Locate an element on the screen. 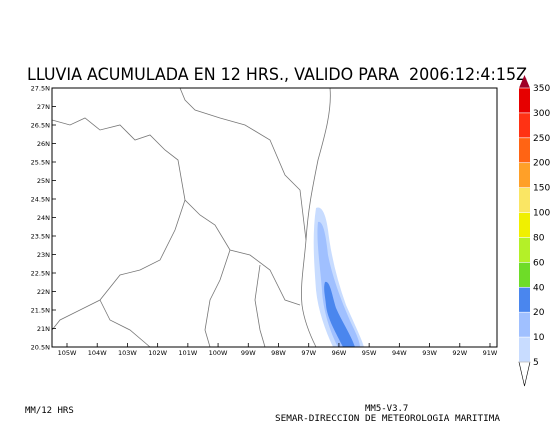 Image resolution: width=550 pixels, height=425 pixels. lat-label: 24.5N is located at coordinates (40, 200).